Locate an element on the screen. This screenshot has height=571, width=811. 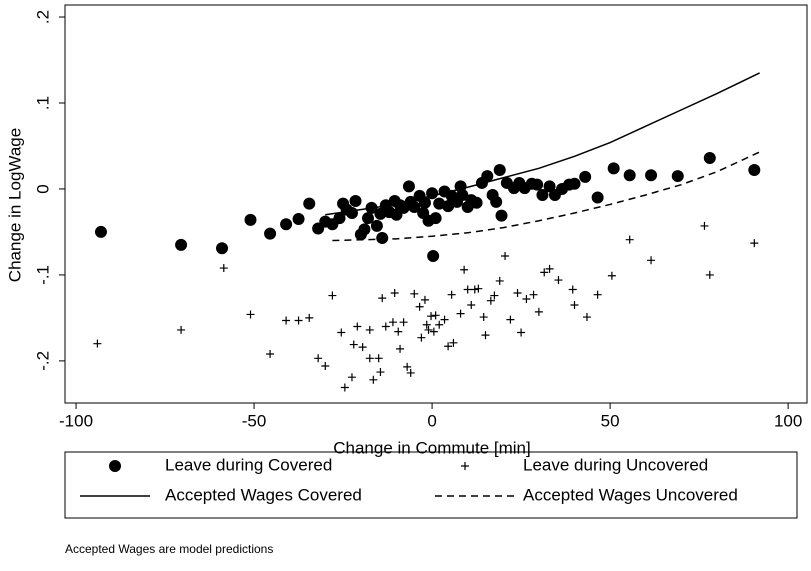
note: Accepted Wages are model predictions is located at coordinates (169, 549).